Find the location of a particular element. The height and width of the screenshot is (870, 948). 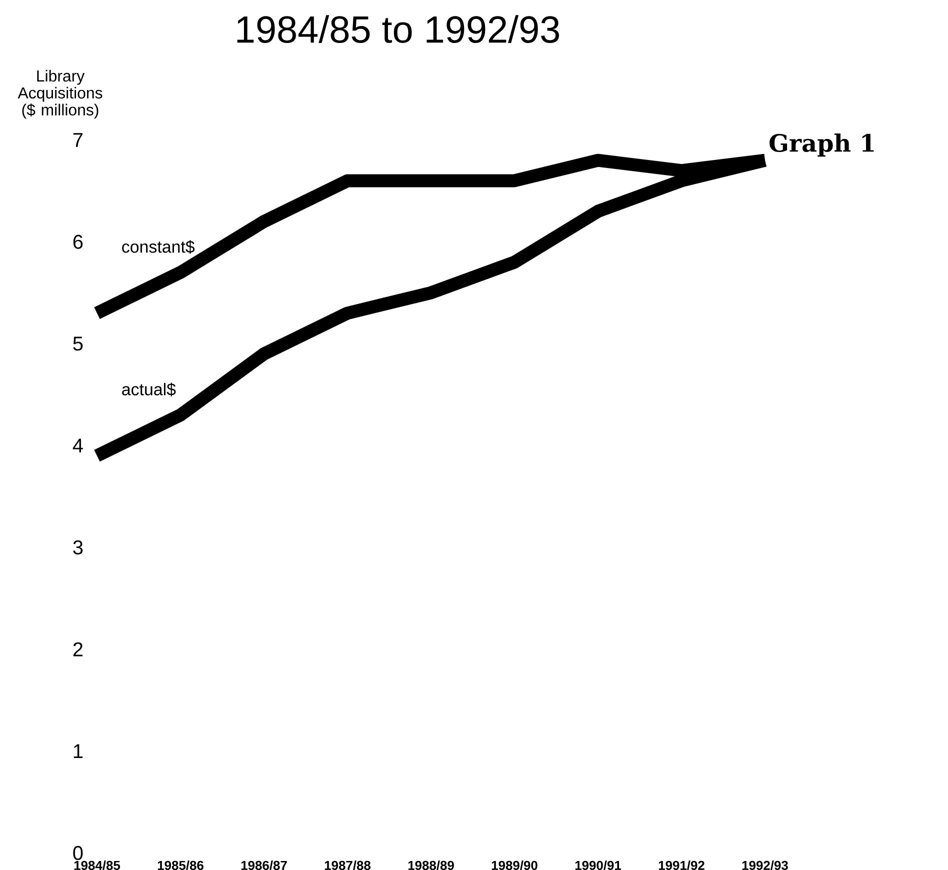

y-tick-label: 6 is located at coordinates (78, 241).